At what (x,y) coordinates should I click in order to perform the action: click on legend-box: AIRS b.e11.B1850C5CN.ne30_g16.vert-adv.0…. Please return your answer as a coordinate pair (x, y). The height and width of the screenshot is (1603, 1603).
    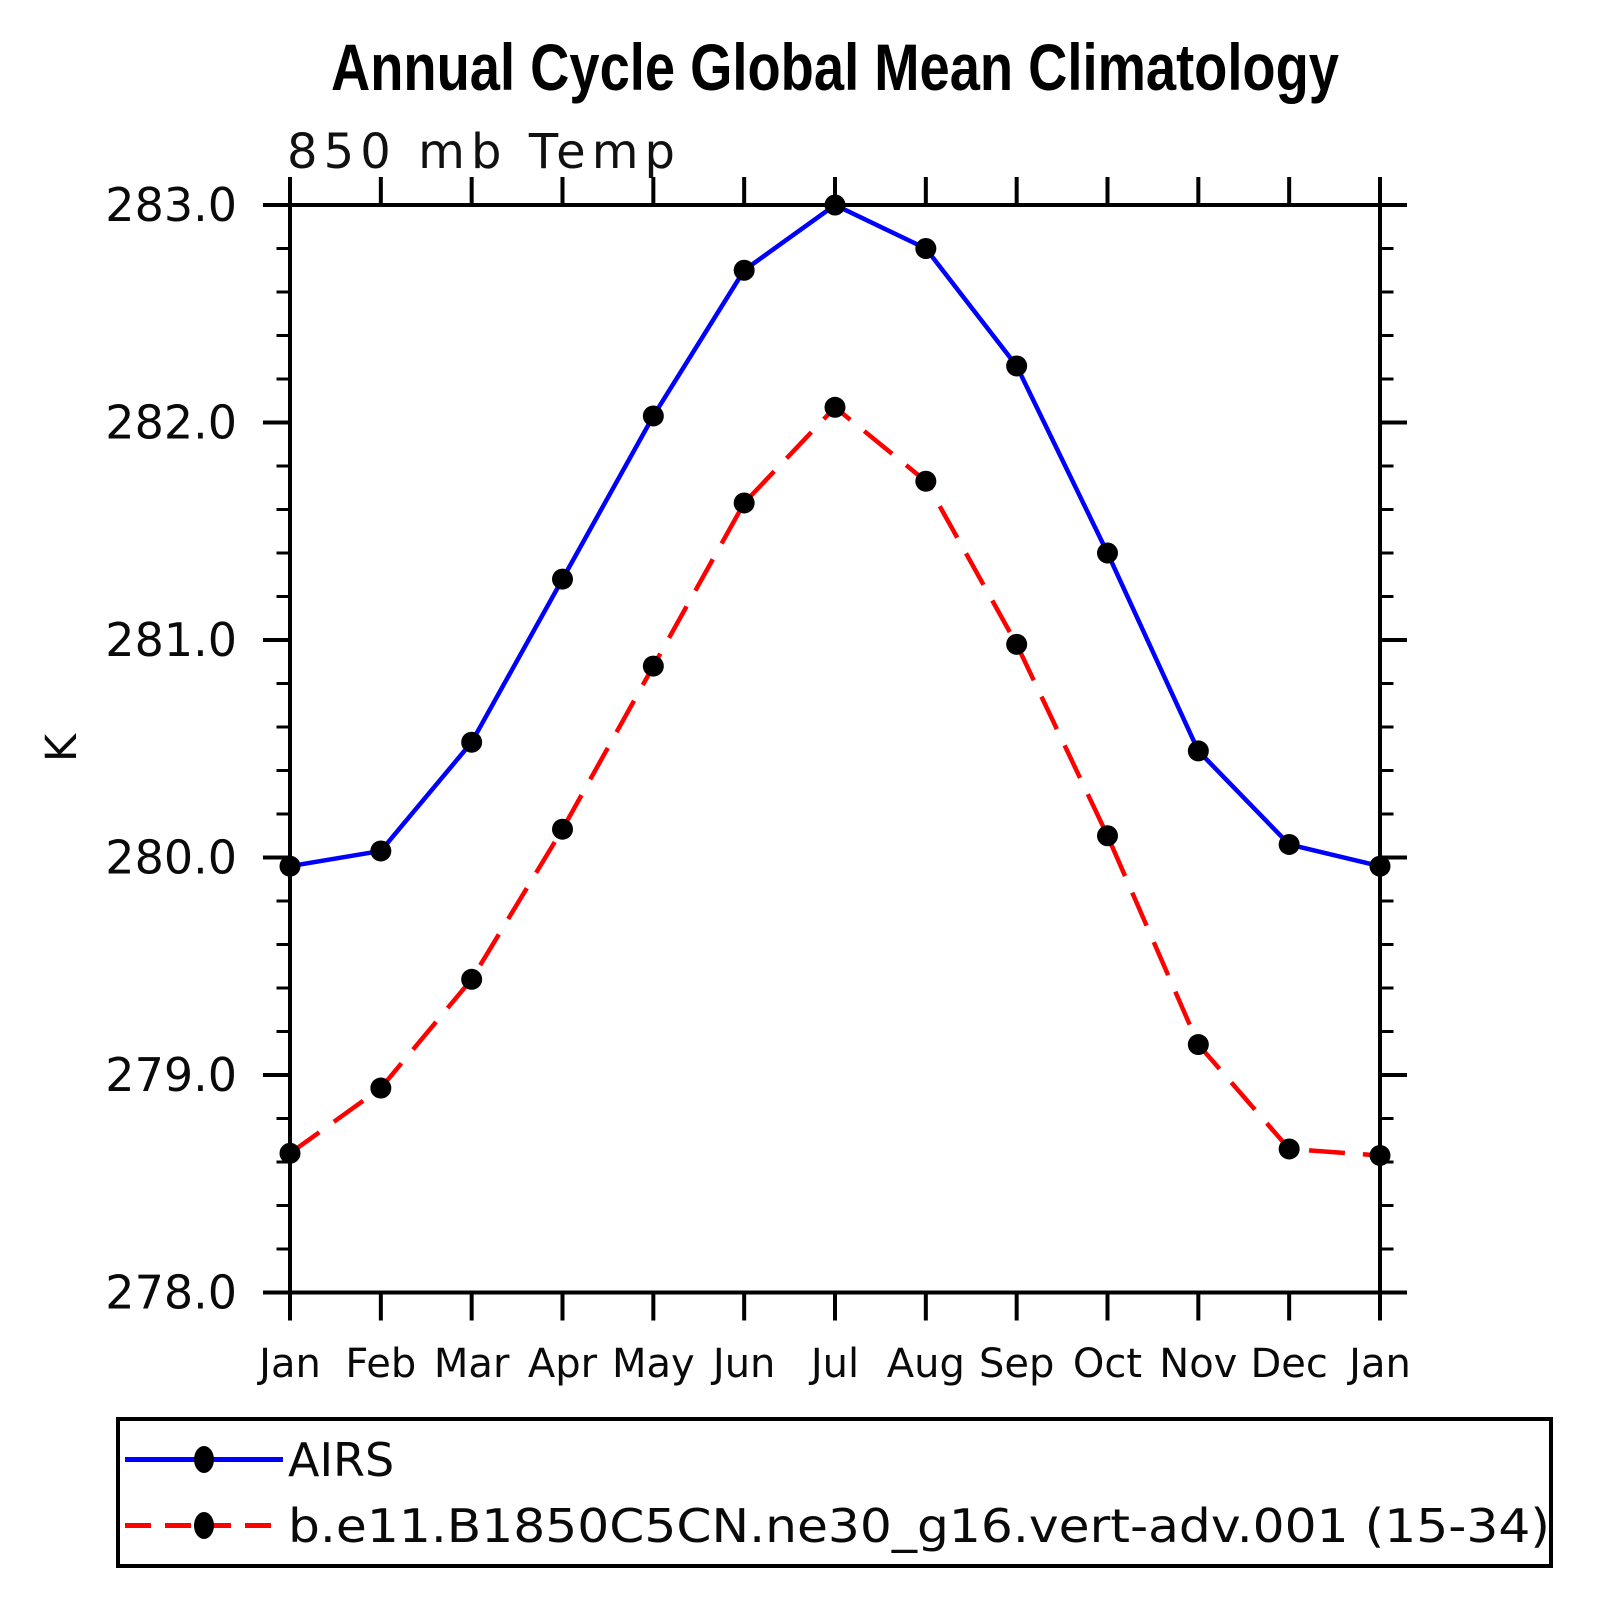
    Looking at the image, I should click on (834, 1492).